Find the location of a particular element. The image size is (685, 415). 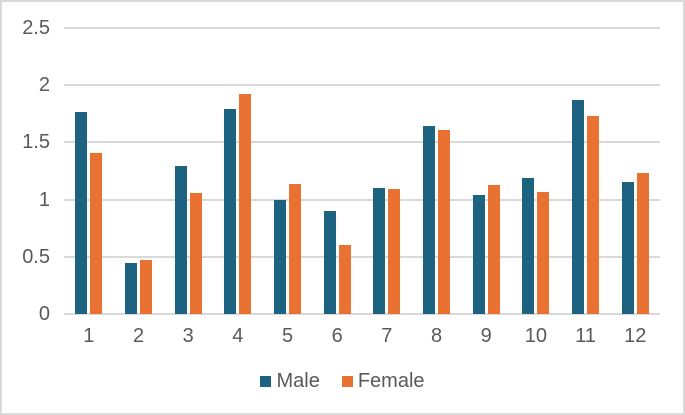

legend: Male Female is located at coordinates (342, 381).